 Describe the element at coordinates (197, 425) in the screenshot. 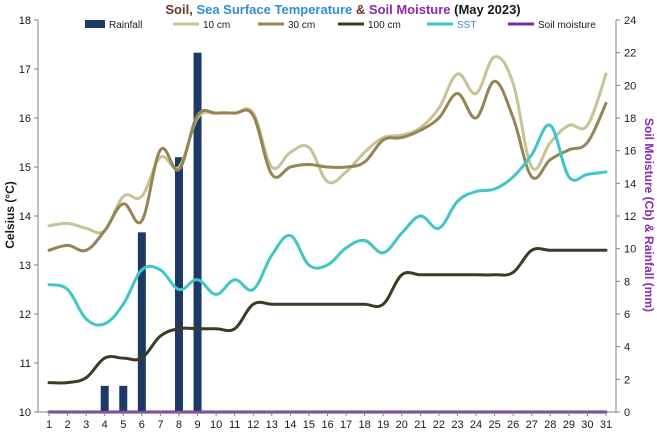

I see `x-tick-label: 9` at that location.